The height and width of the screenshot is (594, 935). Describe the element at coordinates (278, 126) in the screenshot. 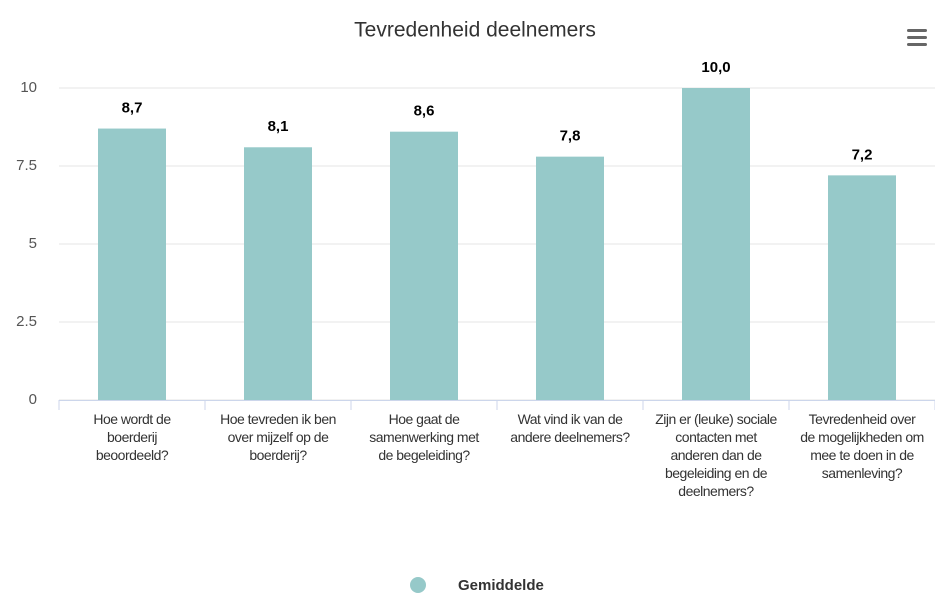

I see `data-label: 8,1` at that location.